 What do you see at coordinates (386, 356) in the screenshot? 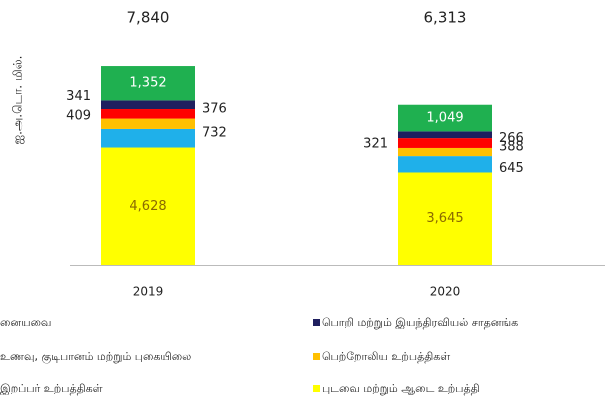
I see `legend-label: பெற்றோலிய உற்பத்திகள்` at bounding box center [386, 356].